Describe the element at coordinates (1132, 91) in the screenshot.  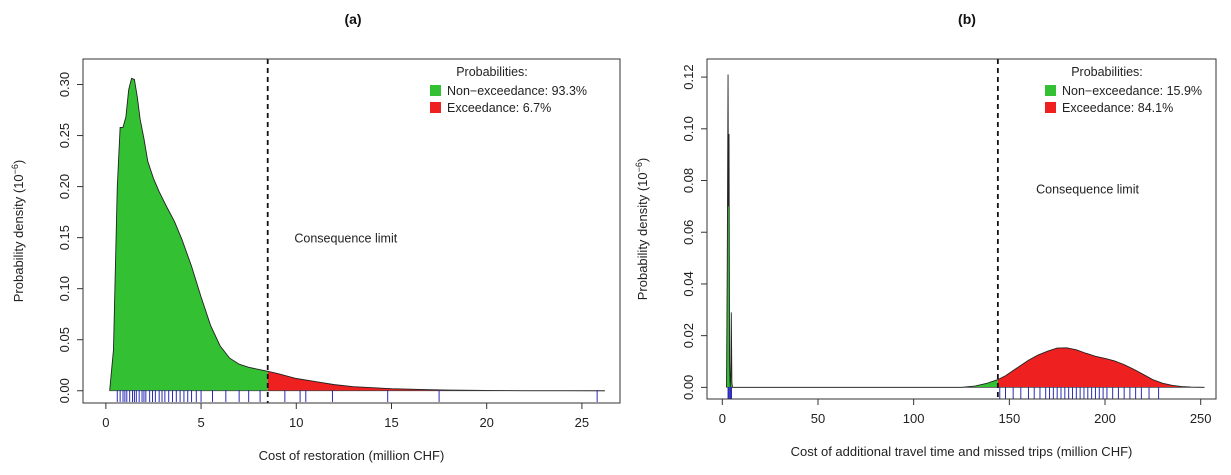
I see `panel-b-legend-label-non-exceedance: Non−exceedance: 15.9%` at that location.